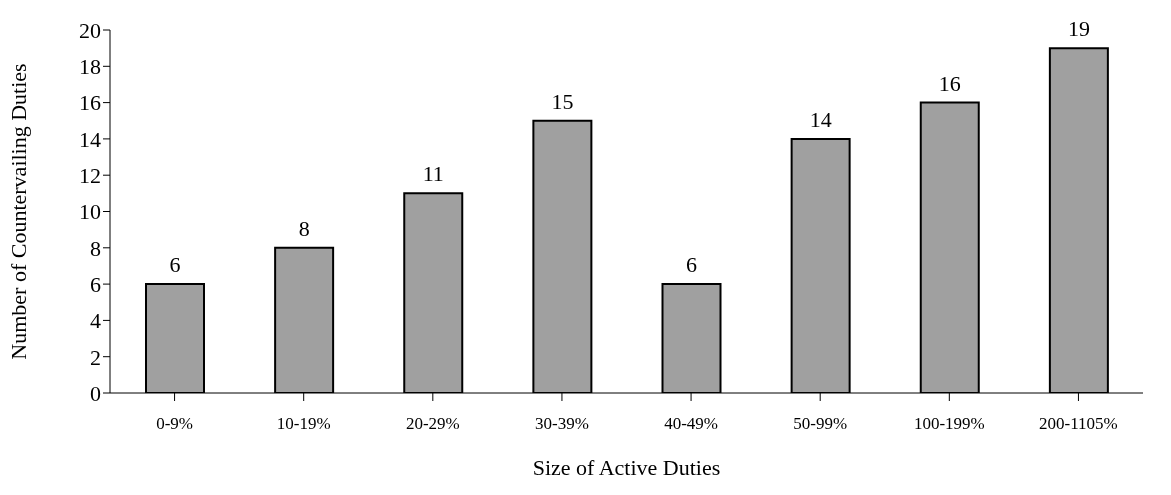  I want to click on y-tick-label: 2, so click(95, 357).